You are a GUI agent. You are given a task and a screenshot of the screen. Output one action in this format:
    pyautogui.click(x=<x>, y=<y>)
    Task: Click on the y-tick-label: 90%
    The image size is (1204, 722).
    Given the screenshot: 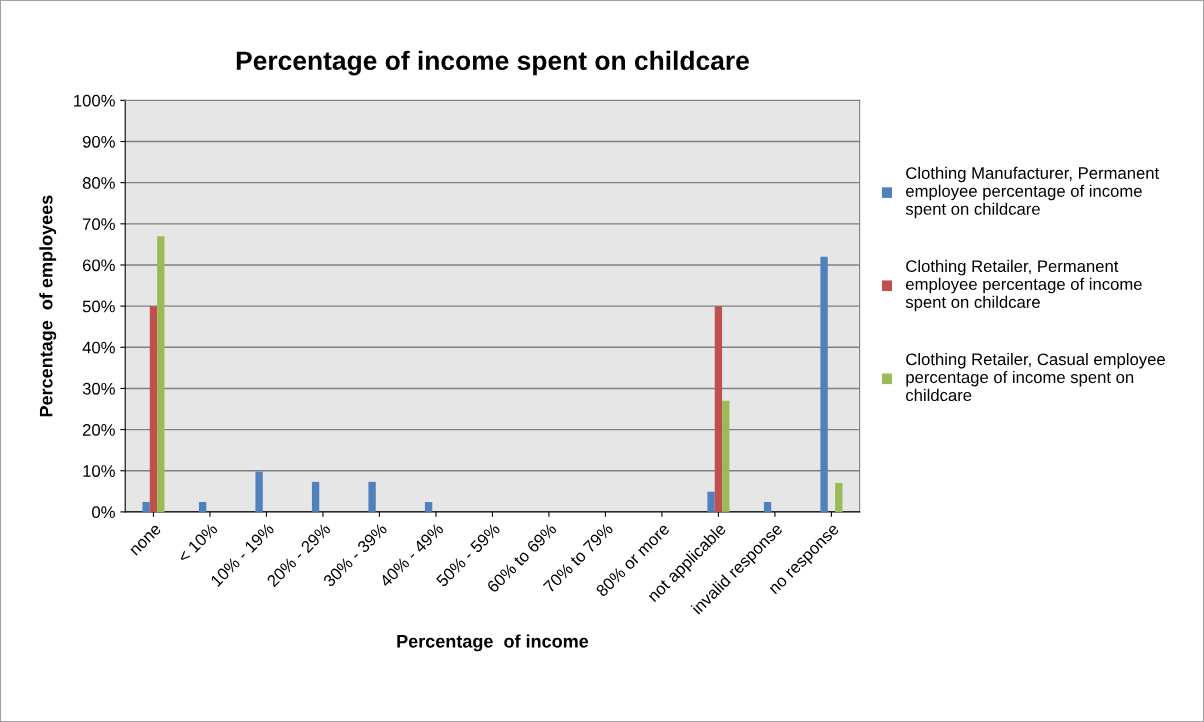 What is the action you would take?
    pyautogui.click(x=98, y=141)
    